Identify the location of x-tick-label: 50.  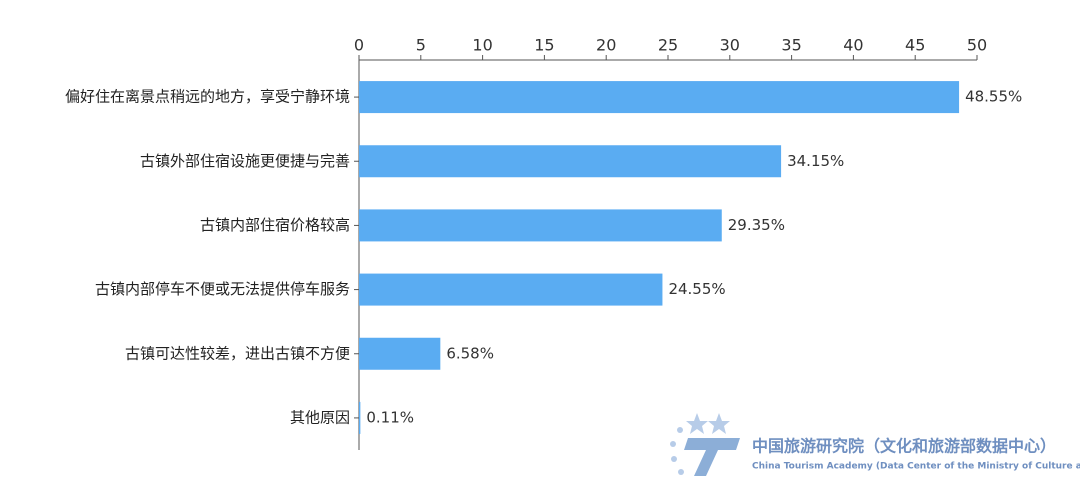
(977, 45).